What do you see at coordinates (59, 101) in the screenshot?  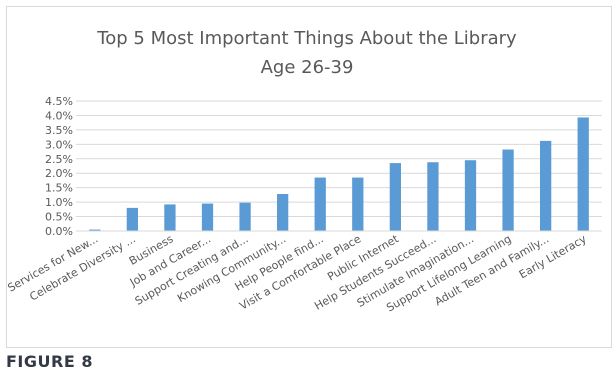 I see `y-tick-label: 4.5%` at bounding box center [59, 101].